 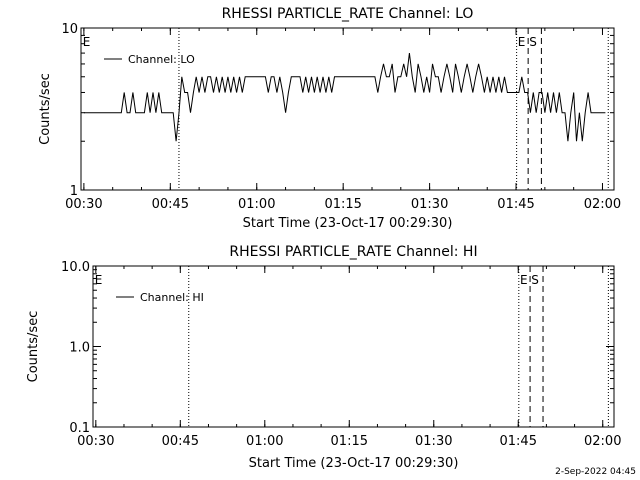 What do you see at coordinates (75, 267) in the screenshot?
I see `y-tick-label: 10.0` at bounding box center [75, 267].